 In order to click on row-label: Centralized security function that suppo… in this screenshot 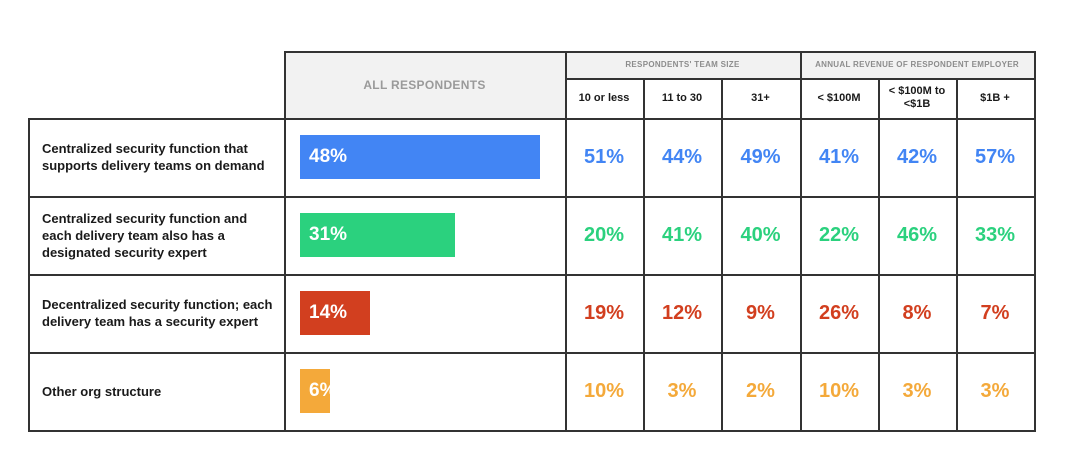, I will do `click(153, 157)`.